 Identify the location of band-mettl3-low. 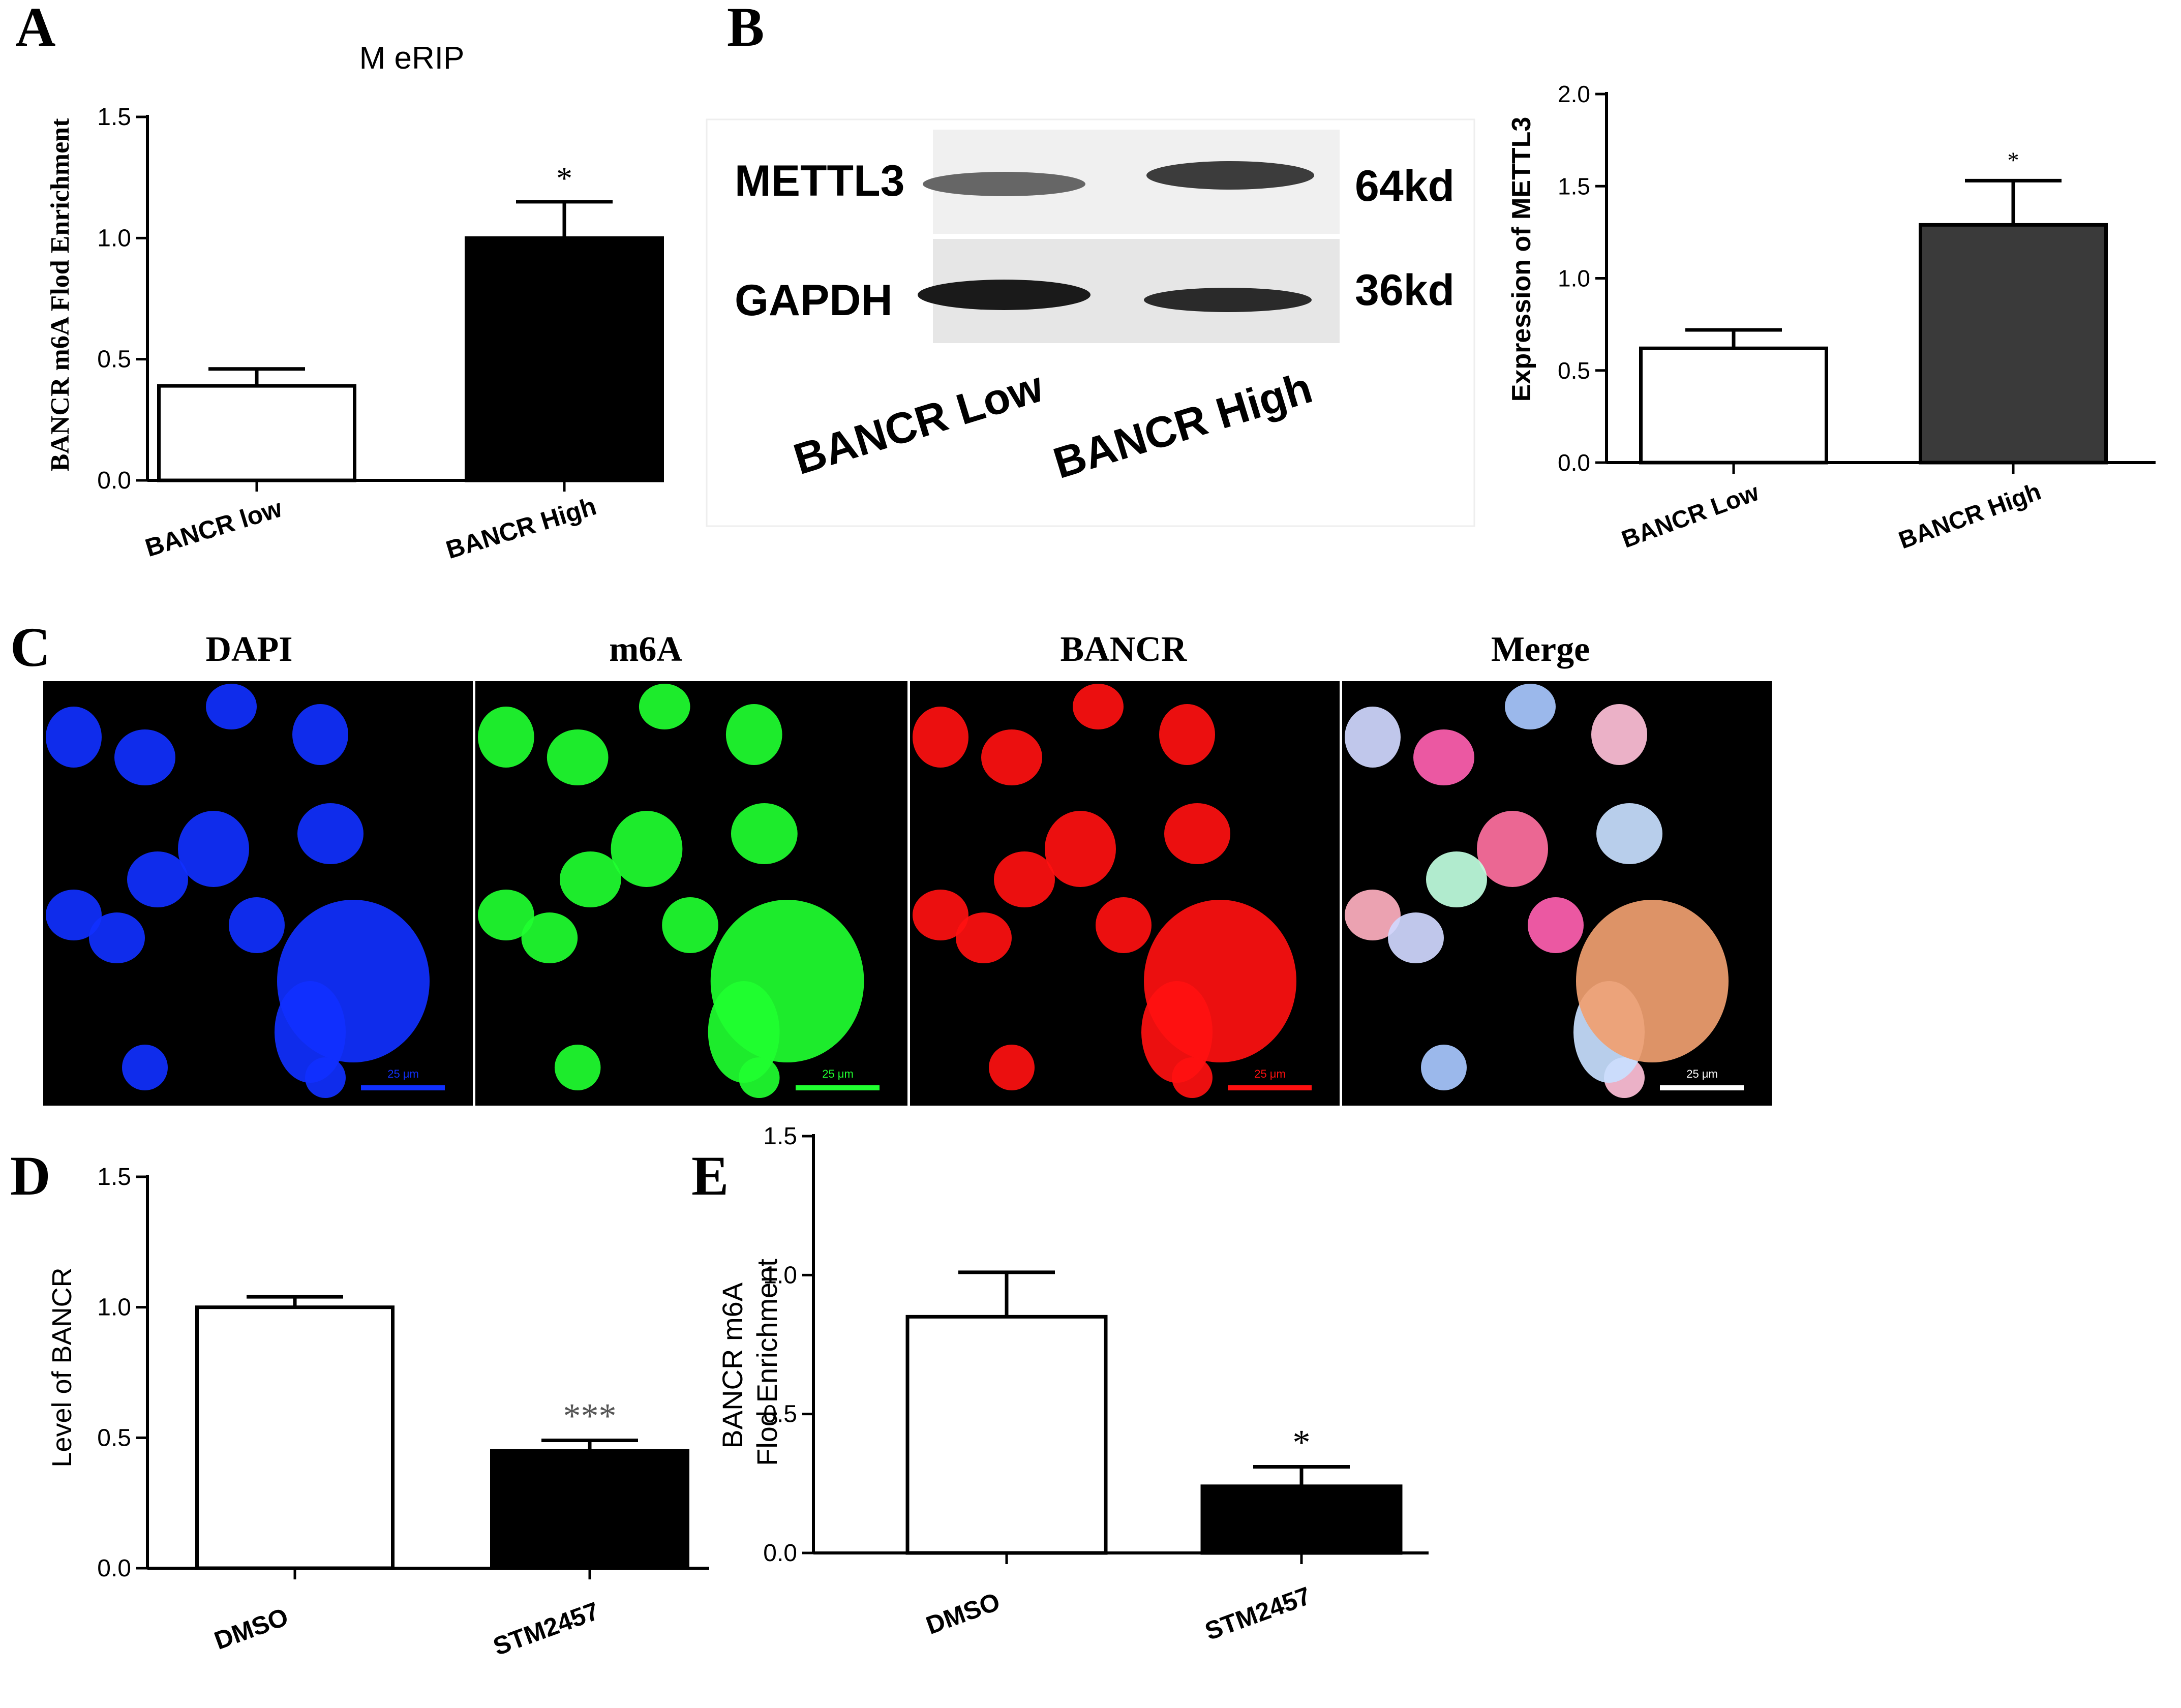
(1004, 184).